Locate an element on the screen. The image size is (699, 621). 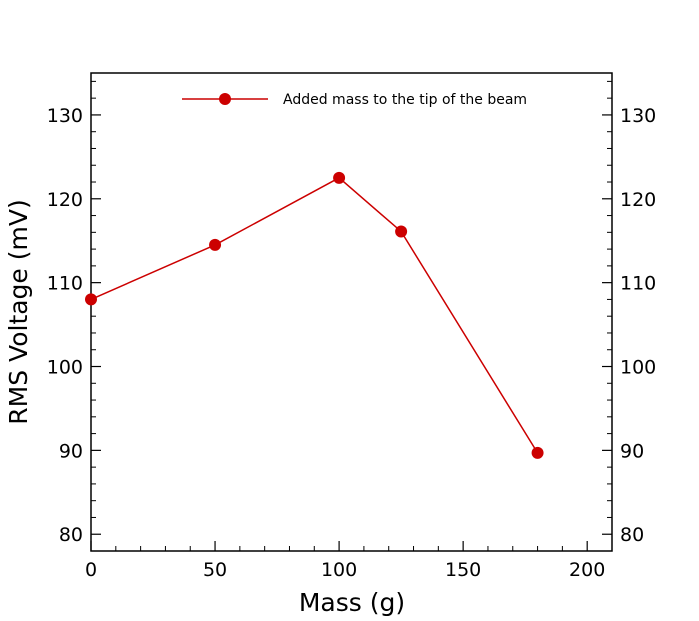
y-tick-labels-right: 80 90 100 110 120 130 is located at coordinates (638, 325).